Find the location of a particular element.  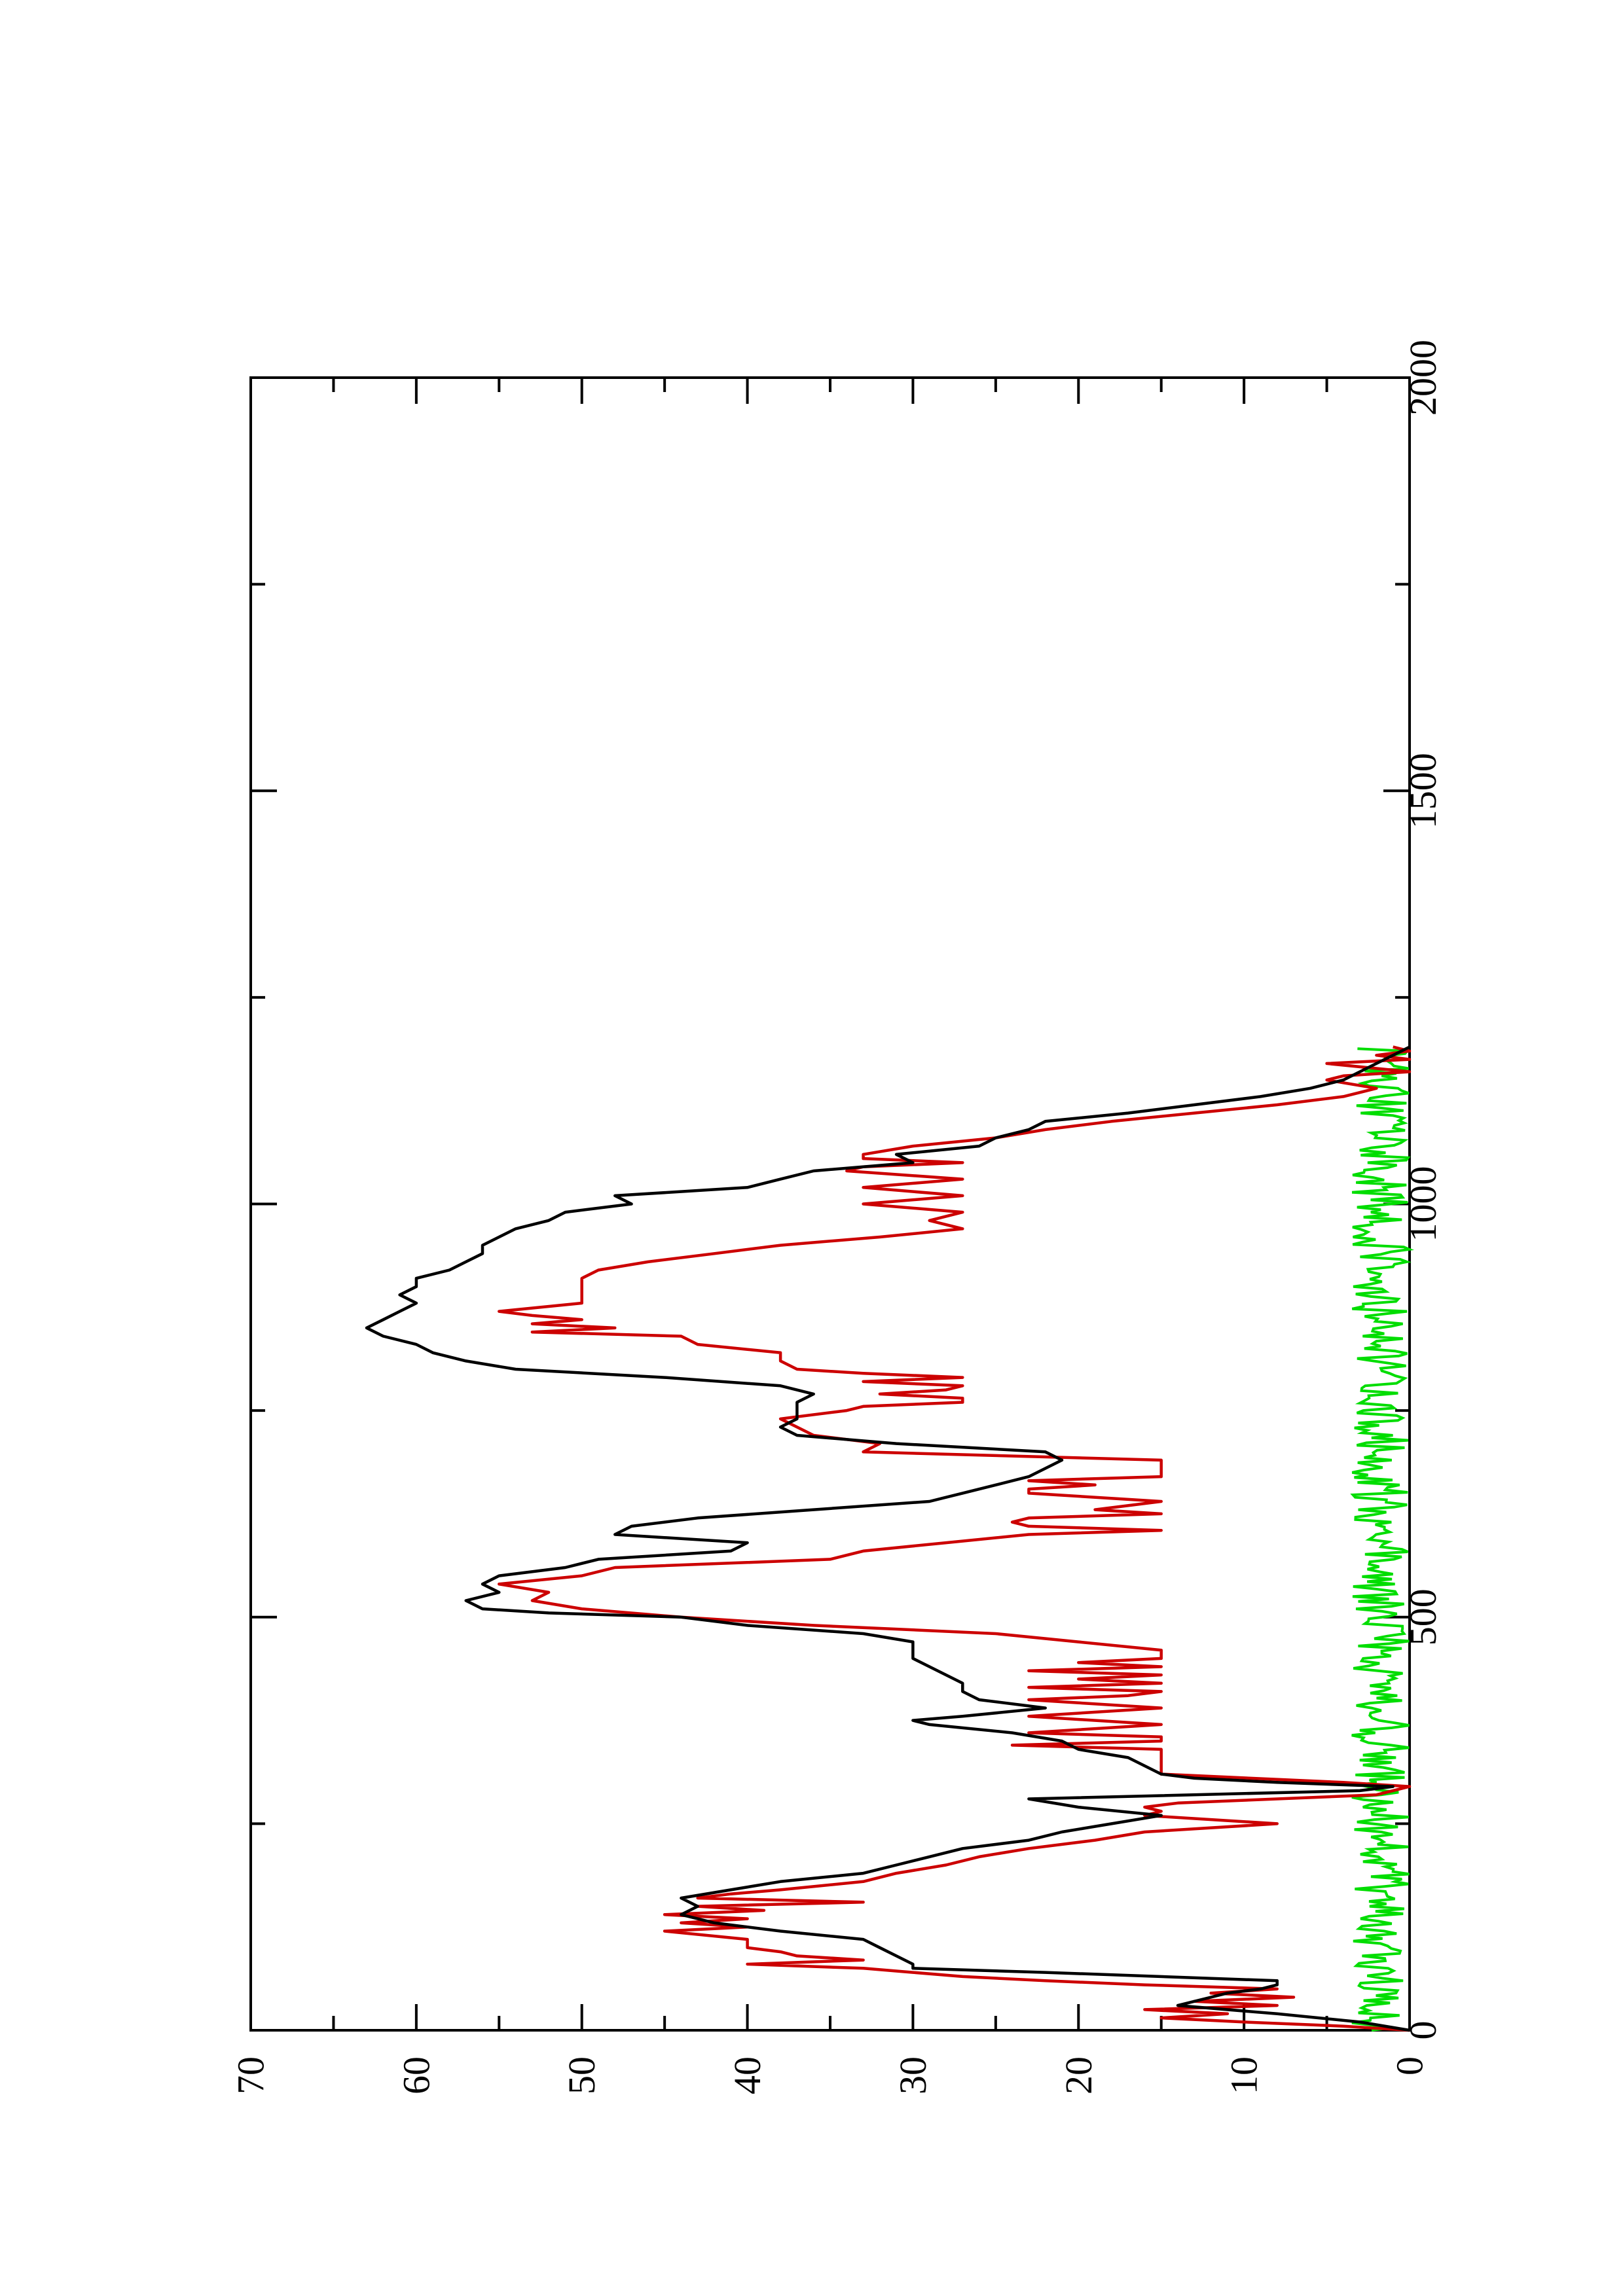

y-tick-label: 70 is located at coordinates (251, 2075).